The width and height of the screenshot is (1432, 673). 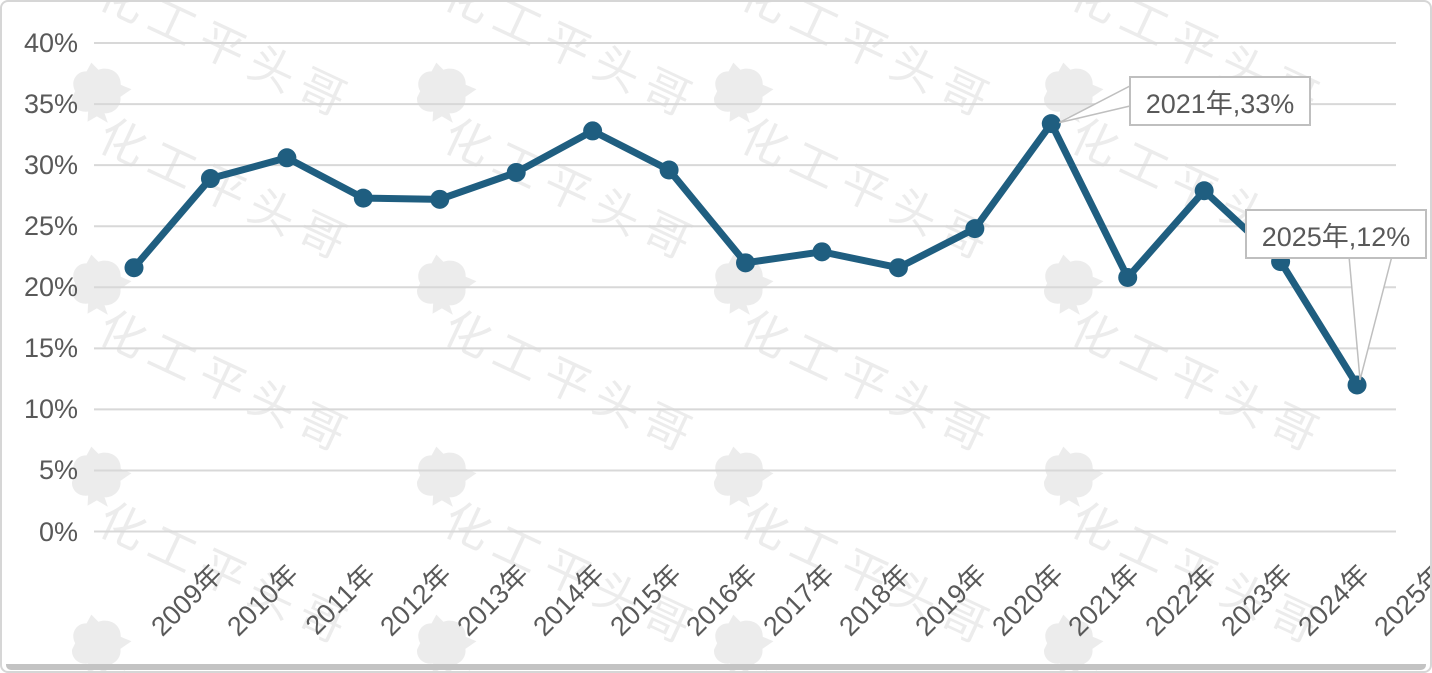 What do you see at coordinates (210, 179) in the screenshot?
I see `data-point-2010年` at bounding box center [210, 179].